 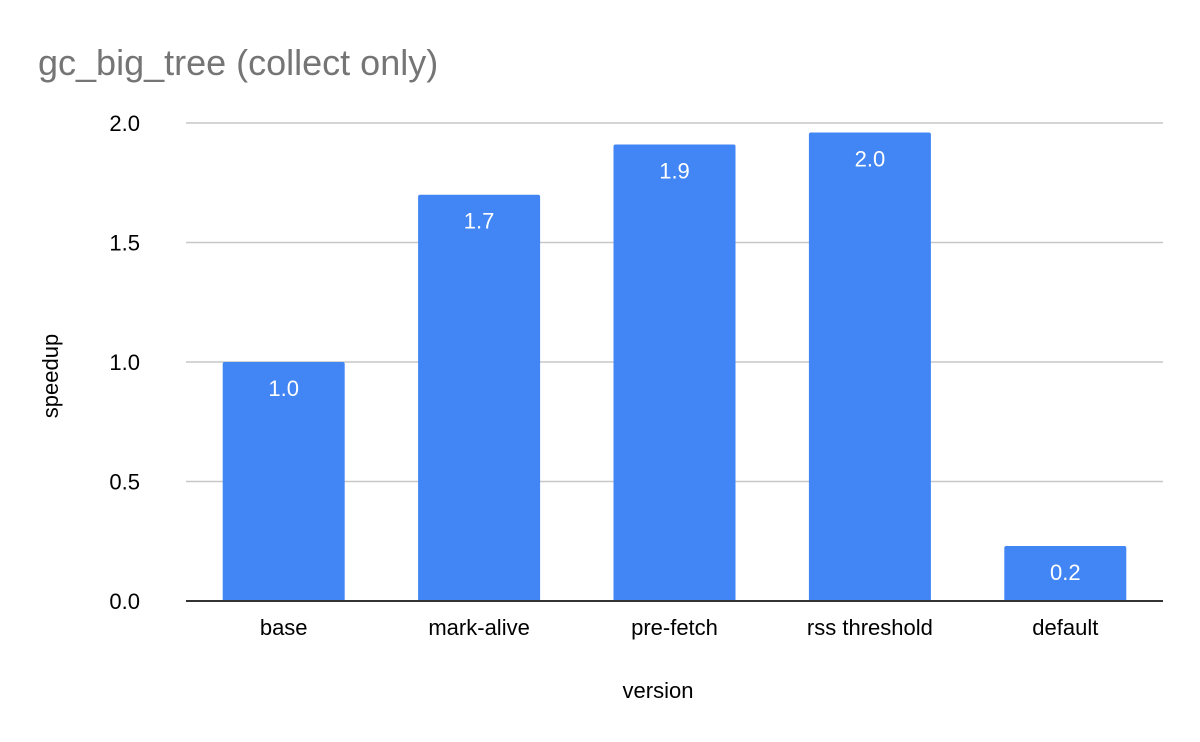 I want to click on x-tick-label: pre-fetch, so click(x=674, y=627).